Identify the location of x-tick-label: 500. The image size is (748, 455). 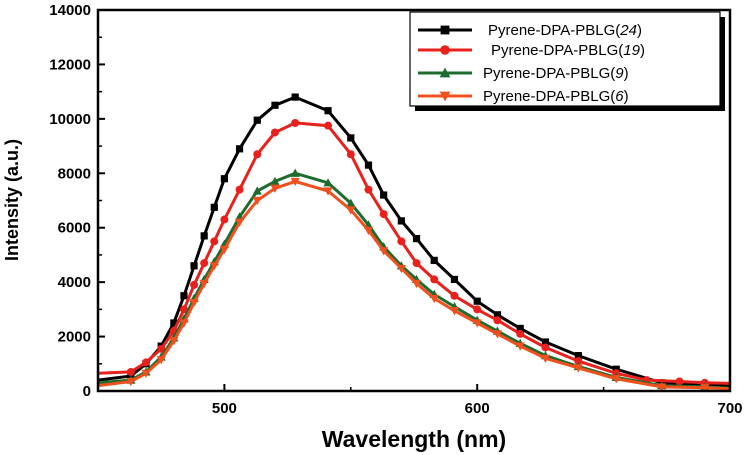
(224, 408).